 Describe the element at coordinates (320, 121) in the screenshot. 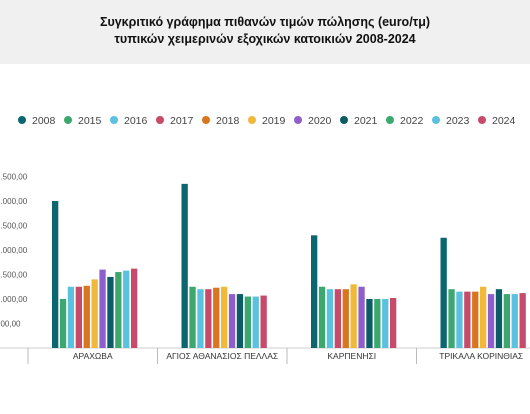

I see `legend-label-2020: 2020` at that location.